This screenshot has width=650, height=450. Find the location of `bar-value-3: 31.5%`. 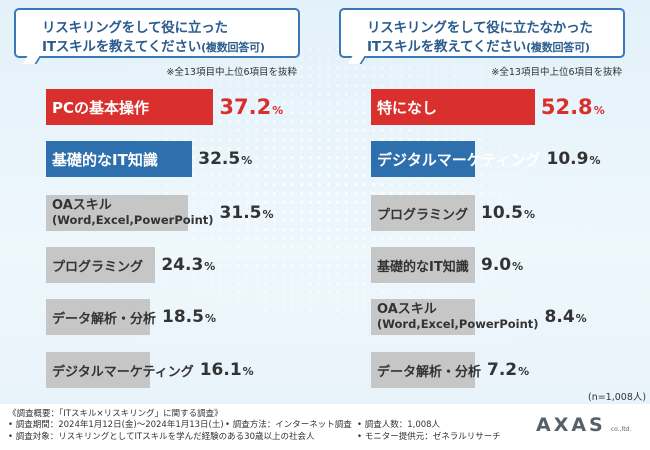

bar-value-3: 31.5% is located at coordinates (247, 213).